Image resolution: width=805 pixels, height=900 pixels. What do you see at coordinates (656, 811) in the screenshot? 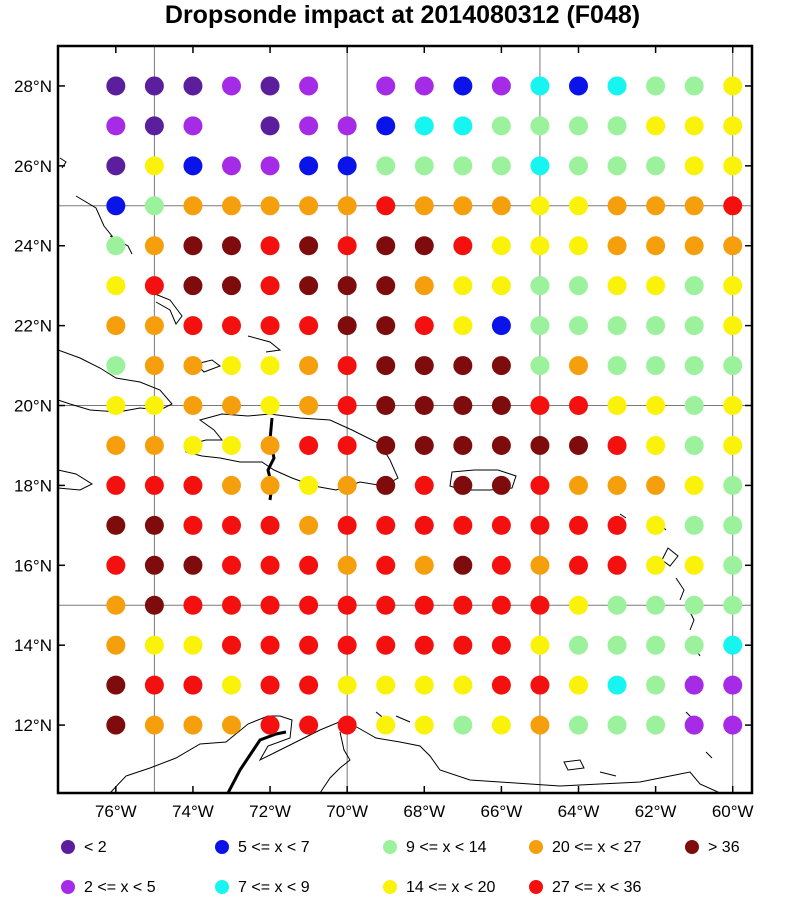
I see `lon-tick-label: 62°W` at bounding box center [656, 811].